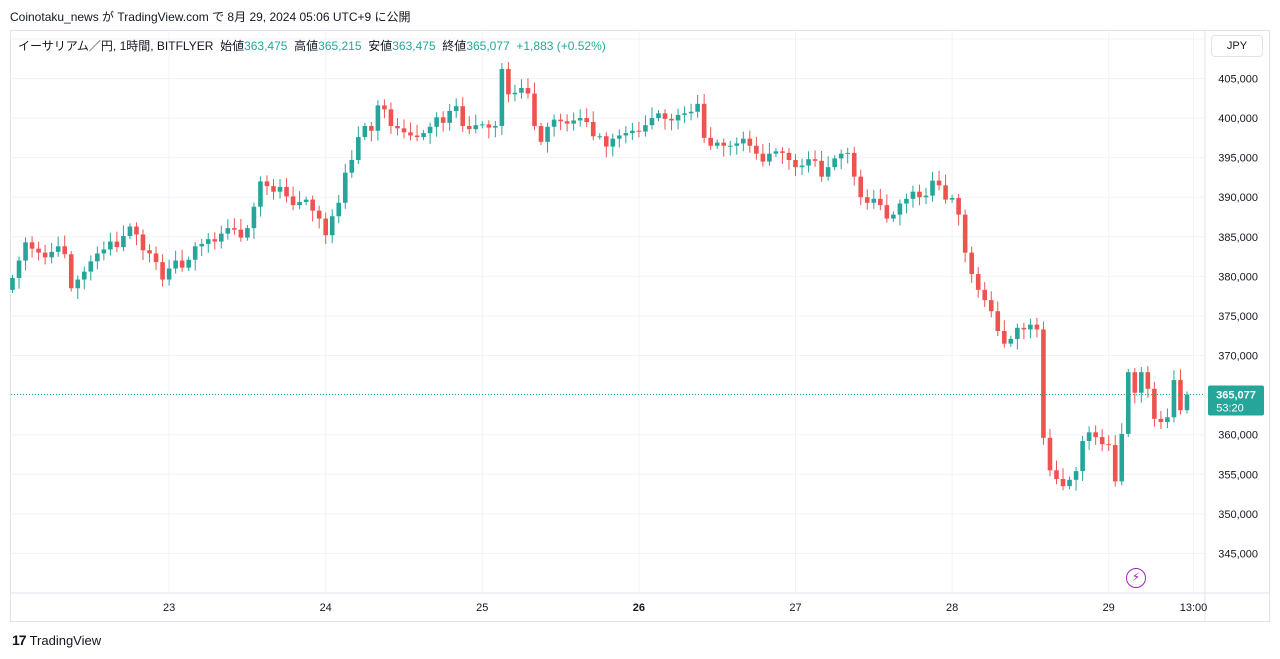  What do you see at coordinates (306, 46) in the screenshot?
I see `high-label: 高値` at bounding box center [306, 46].